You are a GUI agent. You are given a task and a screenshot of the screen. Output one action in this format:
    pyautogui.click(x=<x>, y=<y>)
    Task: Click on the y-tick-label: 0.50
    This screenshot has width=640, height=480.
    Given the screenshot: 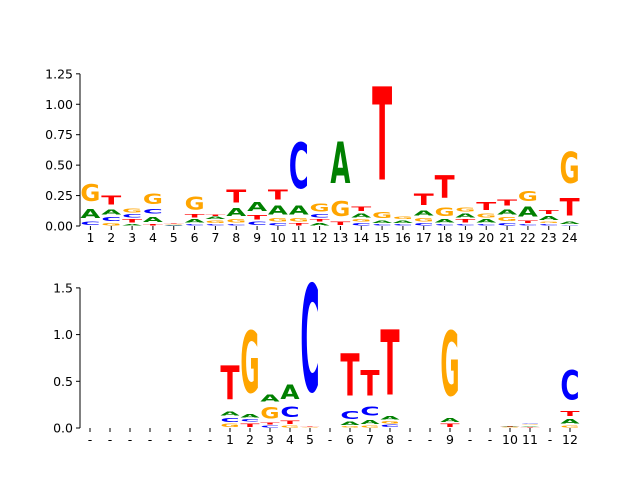 What is the action you would take?
    pyautogui.click(x=59, y=165)
    